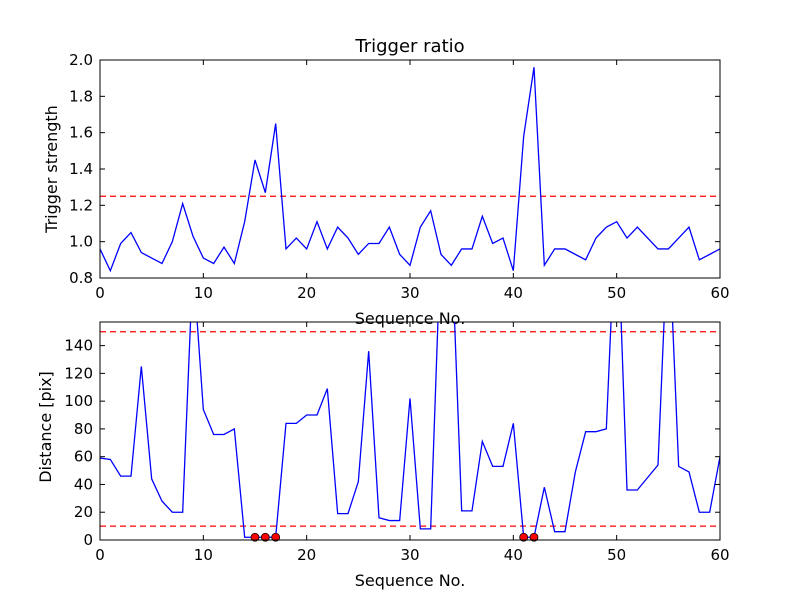  What do you see at coordinates (83, 484) in the screenshot?
I see `y-tick-label: 40` at bounding box center [83, 484].